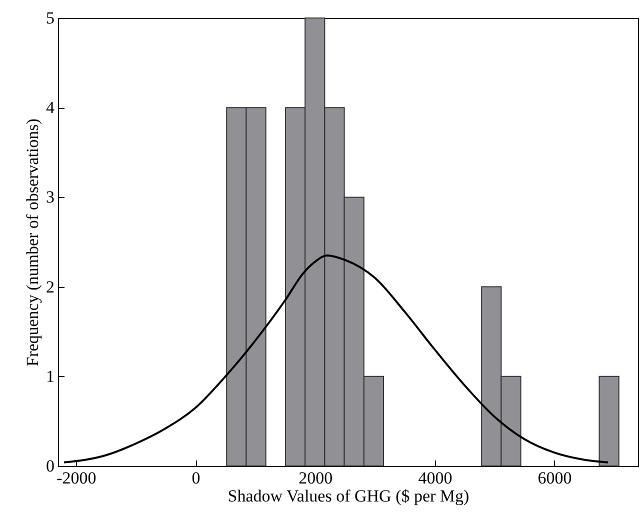 The image size is (641, 521). I want to click on x-tick-label: -2000, so click(76, 478).